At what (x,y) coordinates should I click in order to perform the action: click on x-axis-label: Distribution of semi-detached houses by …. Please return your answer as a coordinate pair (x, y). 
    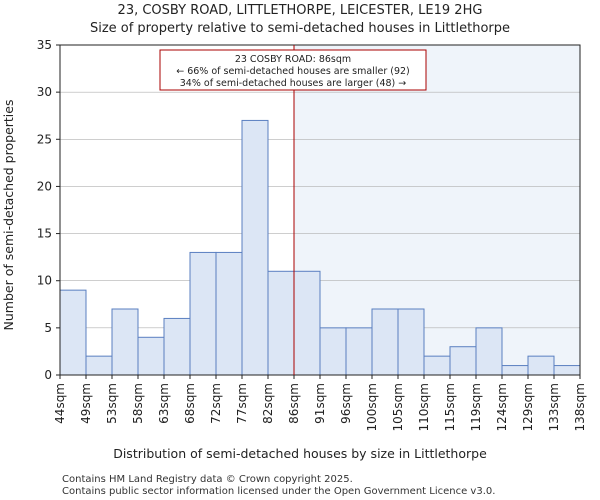
    Looking at the image, I should click on (300, 453).